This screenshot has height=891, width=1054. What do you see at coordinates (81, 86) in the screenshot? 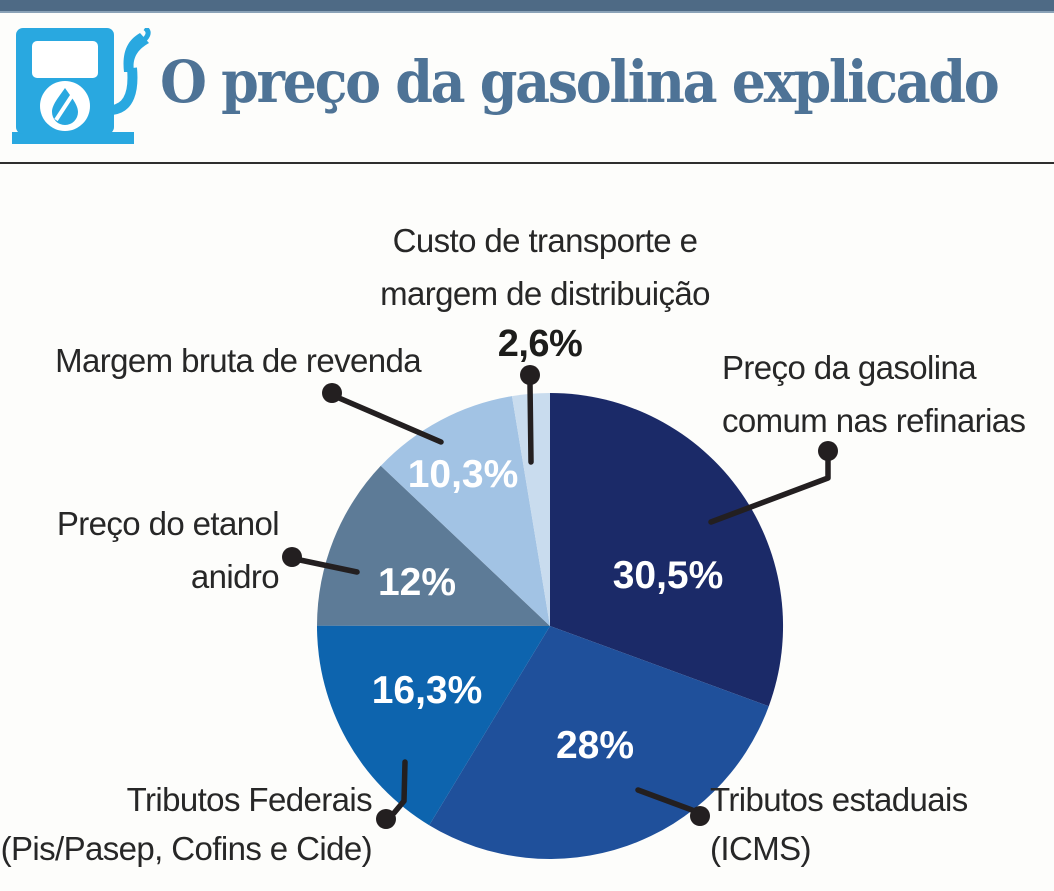
I see `fuel-pump-icon` at bounding box center [81, 86].